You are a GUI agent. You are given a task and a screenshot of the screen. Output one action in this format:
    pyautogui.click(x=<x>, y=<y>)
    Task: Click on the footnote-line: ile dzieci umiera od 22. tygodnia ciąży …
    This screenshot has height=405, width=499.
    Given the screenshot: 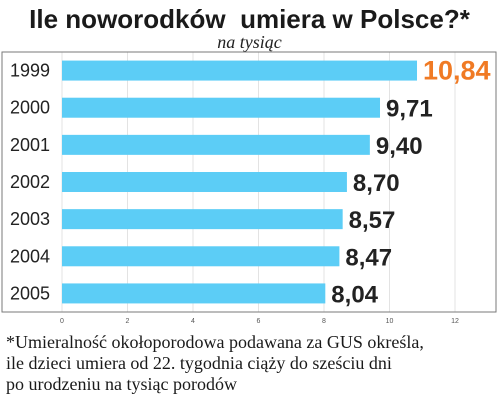 What is the action you would take?
    pyautogui.click(x=199, y=363)
    